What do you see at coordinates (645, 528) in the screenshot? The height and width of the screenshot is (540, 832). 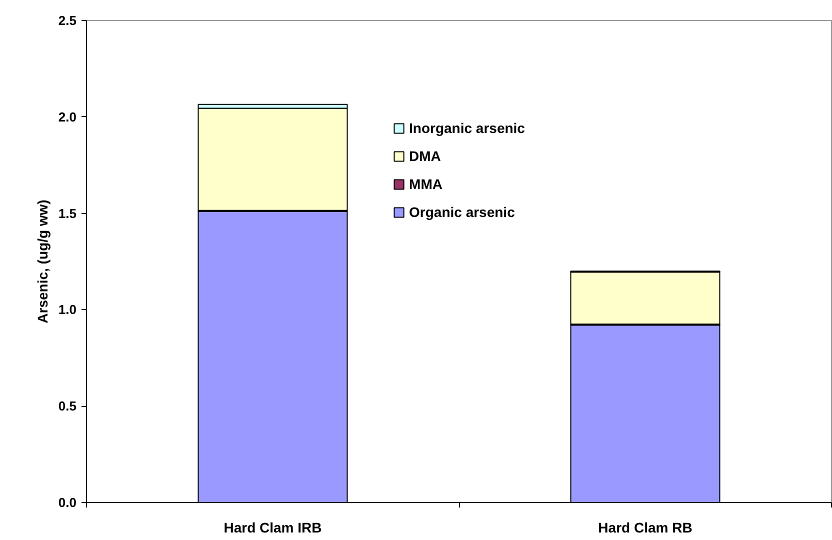 I see `x-tick-label: Hard Clam RB` at bounding box center [645, 528].